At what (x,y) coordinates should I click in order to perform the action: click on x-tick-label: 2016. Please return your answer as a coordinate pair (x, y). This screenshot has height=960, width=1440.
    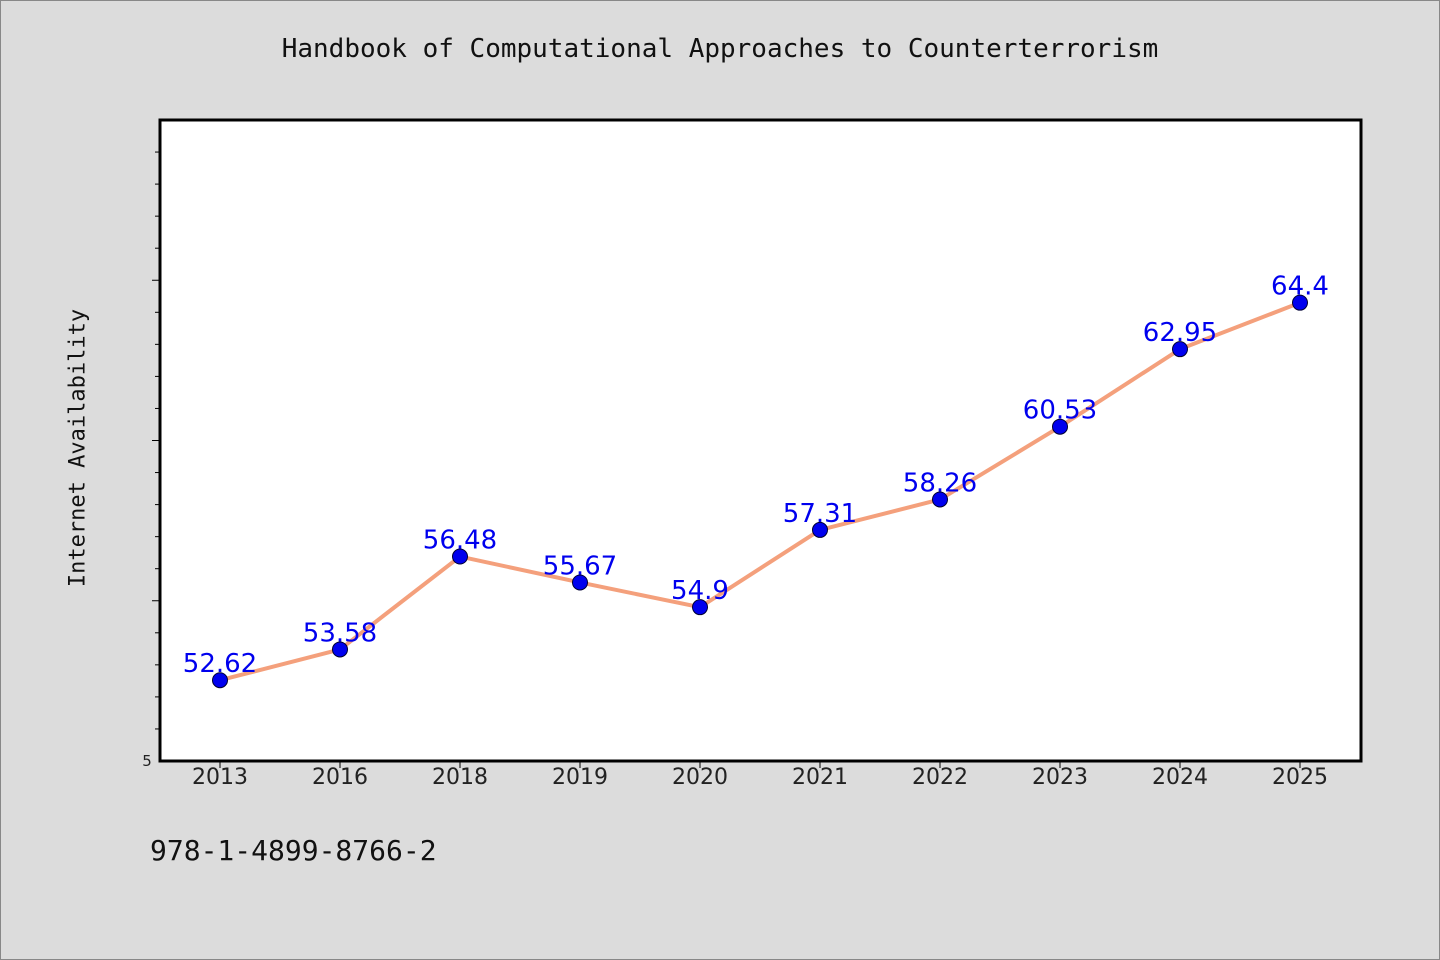
    Looking at the image, I should click on (340, 777).